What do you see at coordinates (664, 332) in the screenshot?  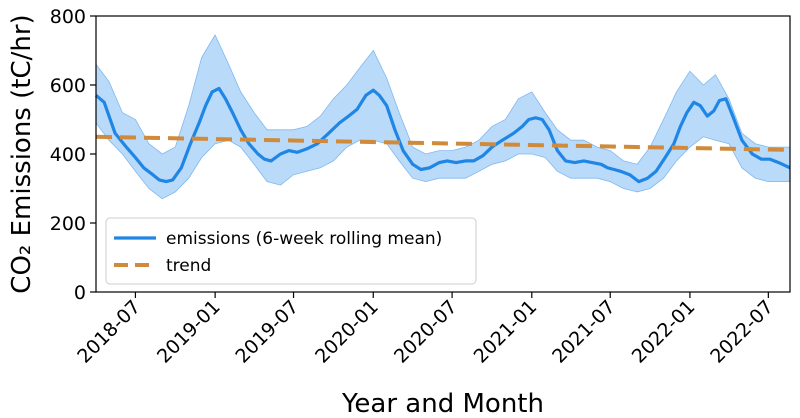 I see `x-tick-label: 2022-01` at bounding box center [664, 332].